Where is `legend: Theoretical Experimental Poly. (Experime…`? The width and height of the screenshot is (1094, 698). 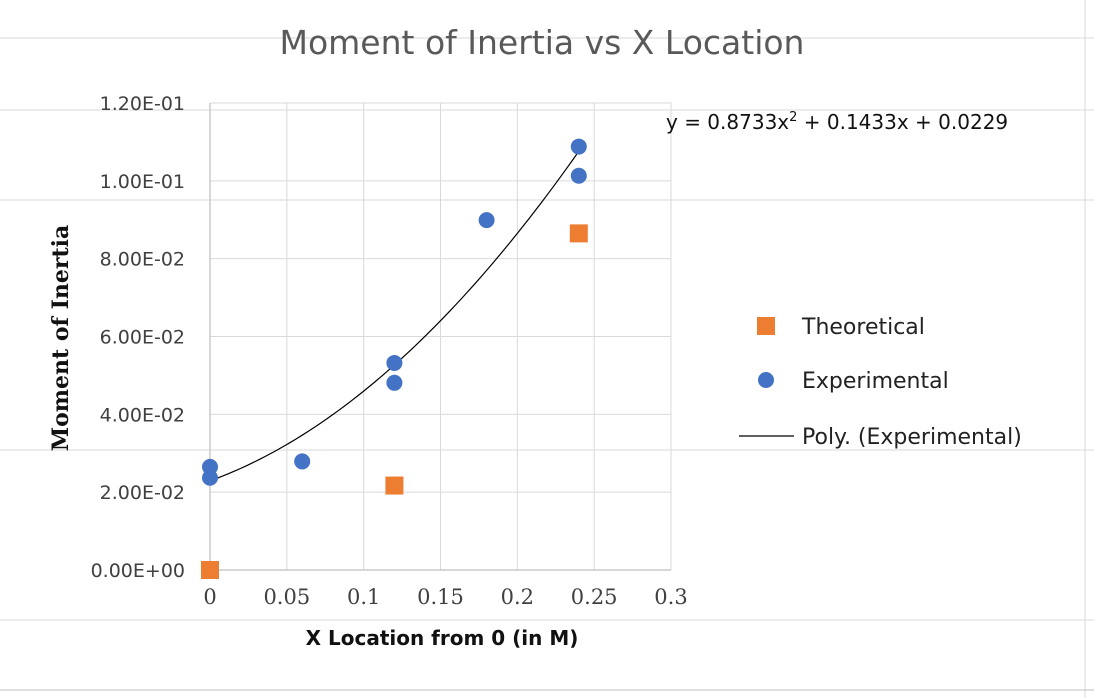
legend: Theoretical Experimental Poly. (Experime… is located at coordinates (880, 382).